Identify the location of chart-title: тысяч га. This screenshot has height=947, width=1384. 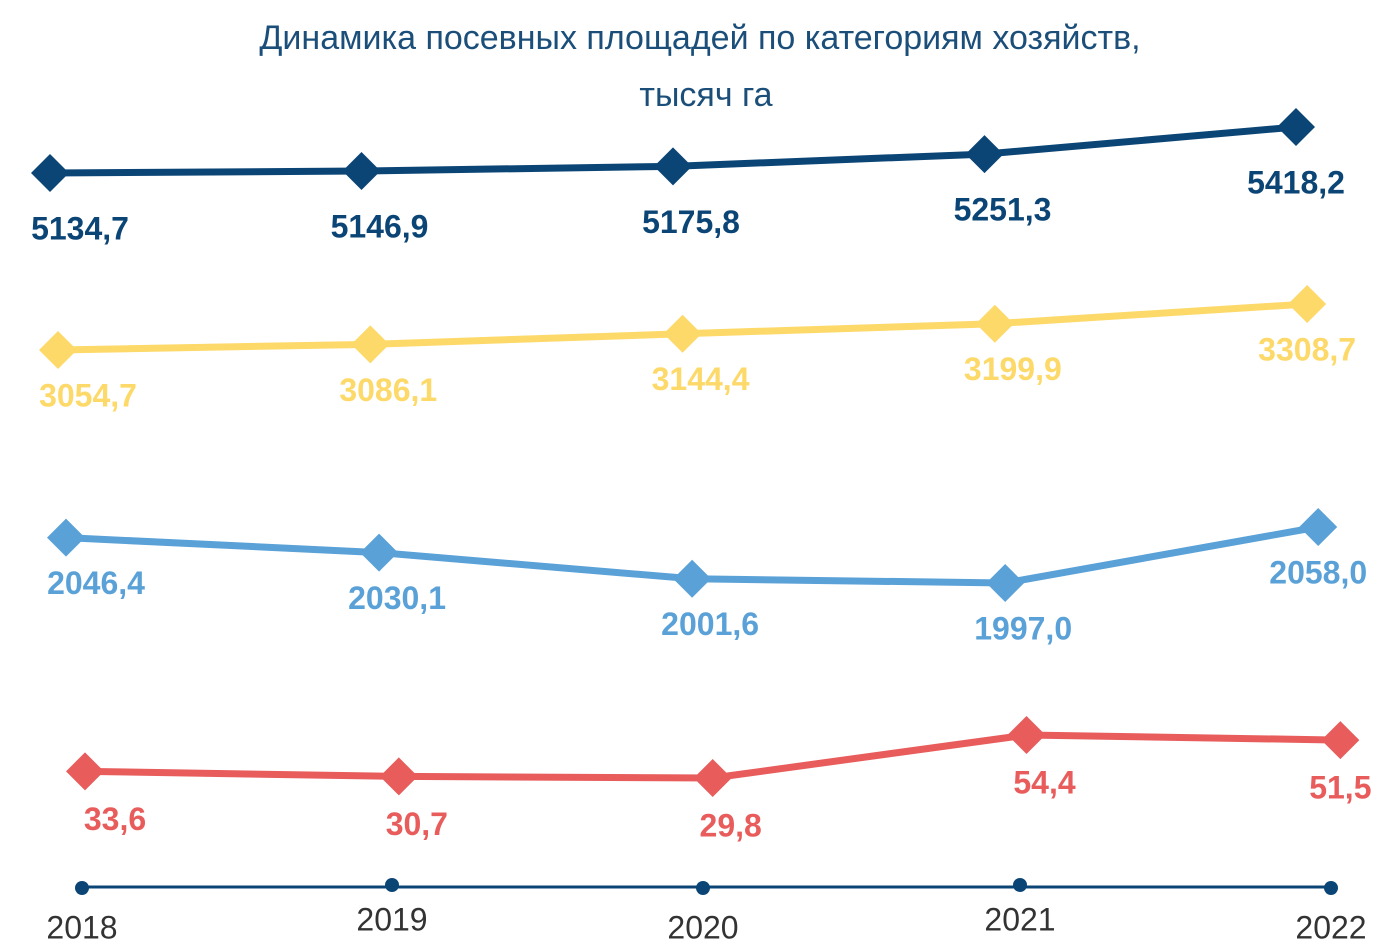
(705, 95).